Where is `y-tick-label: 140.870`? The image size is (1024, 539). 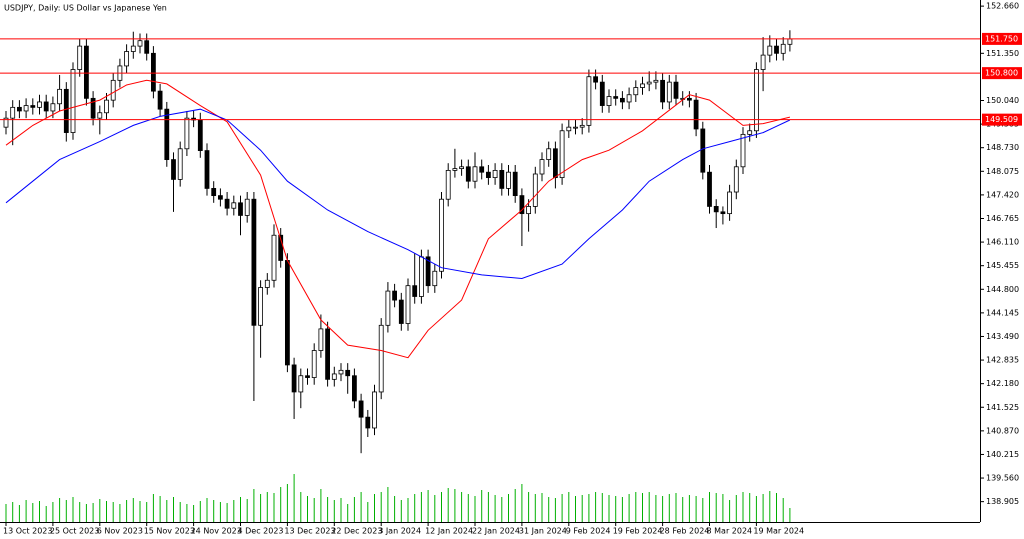
y-tick-label: 140.870 is located at coordinates (1002, 430).